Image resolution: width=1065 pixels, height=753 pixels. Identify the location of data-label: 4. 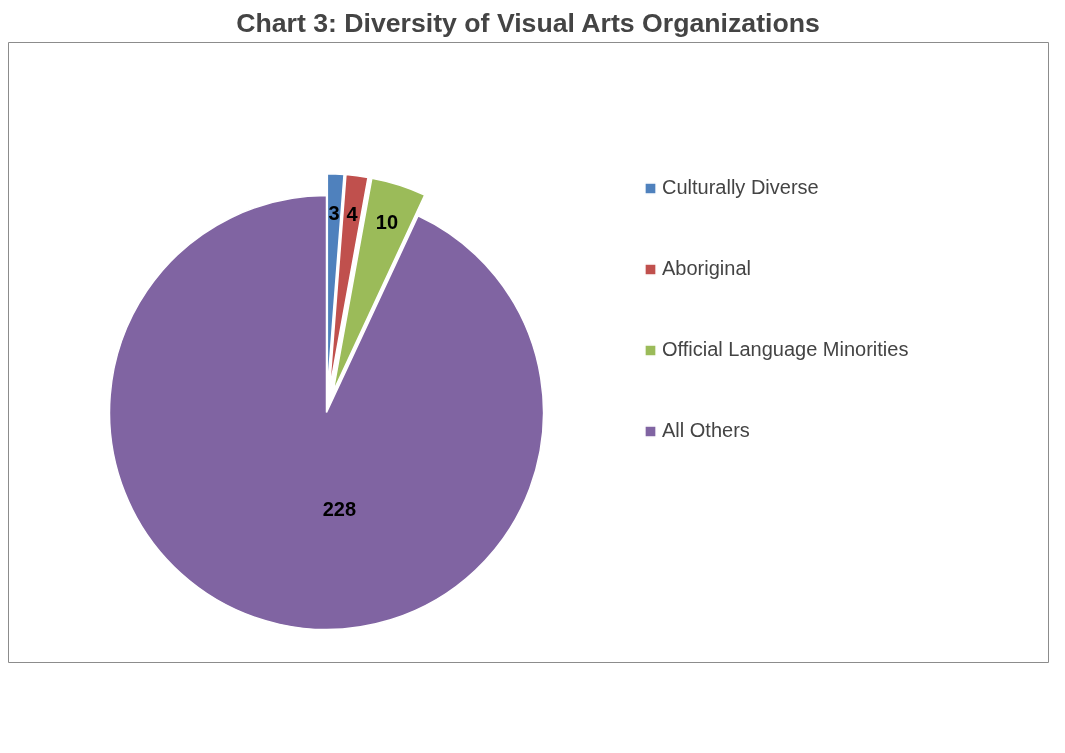
(352, 214).